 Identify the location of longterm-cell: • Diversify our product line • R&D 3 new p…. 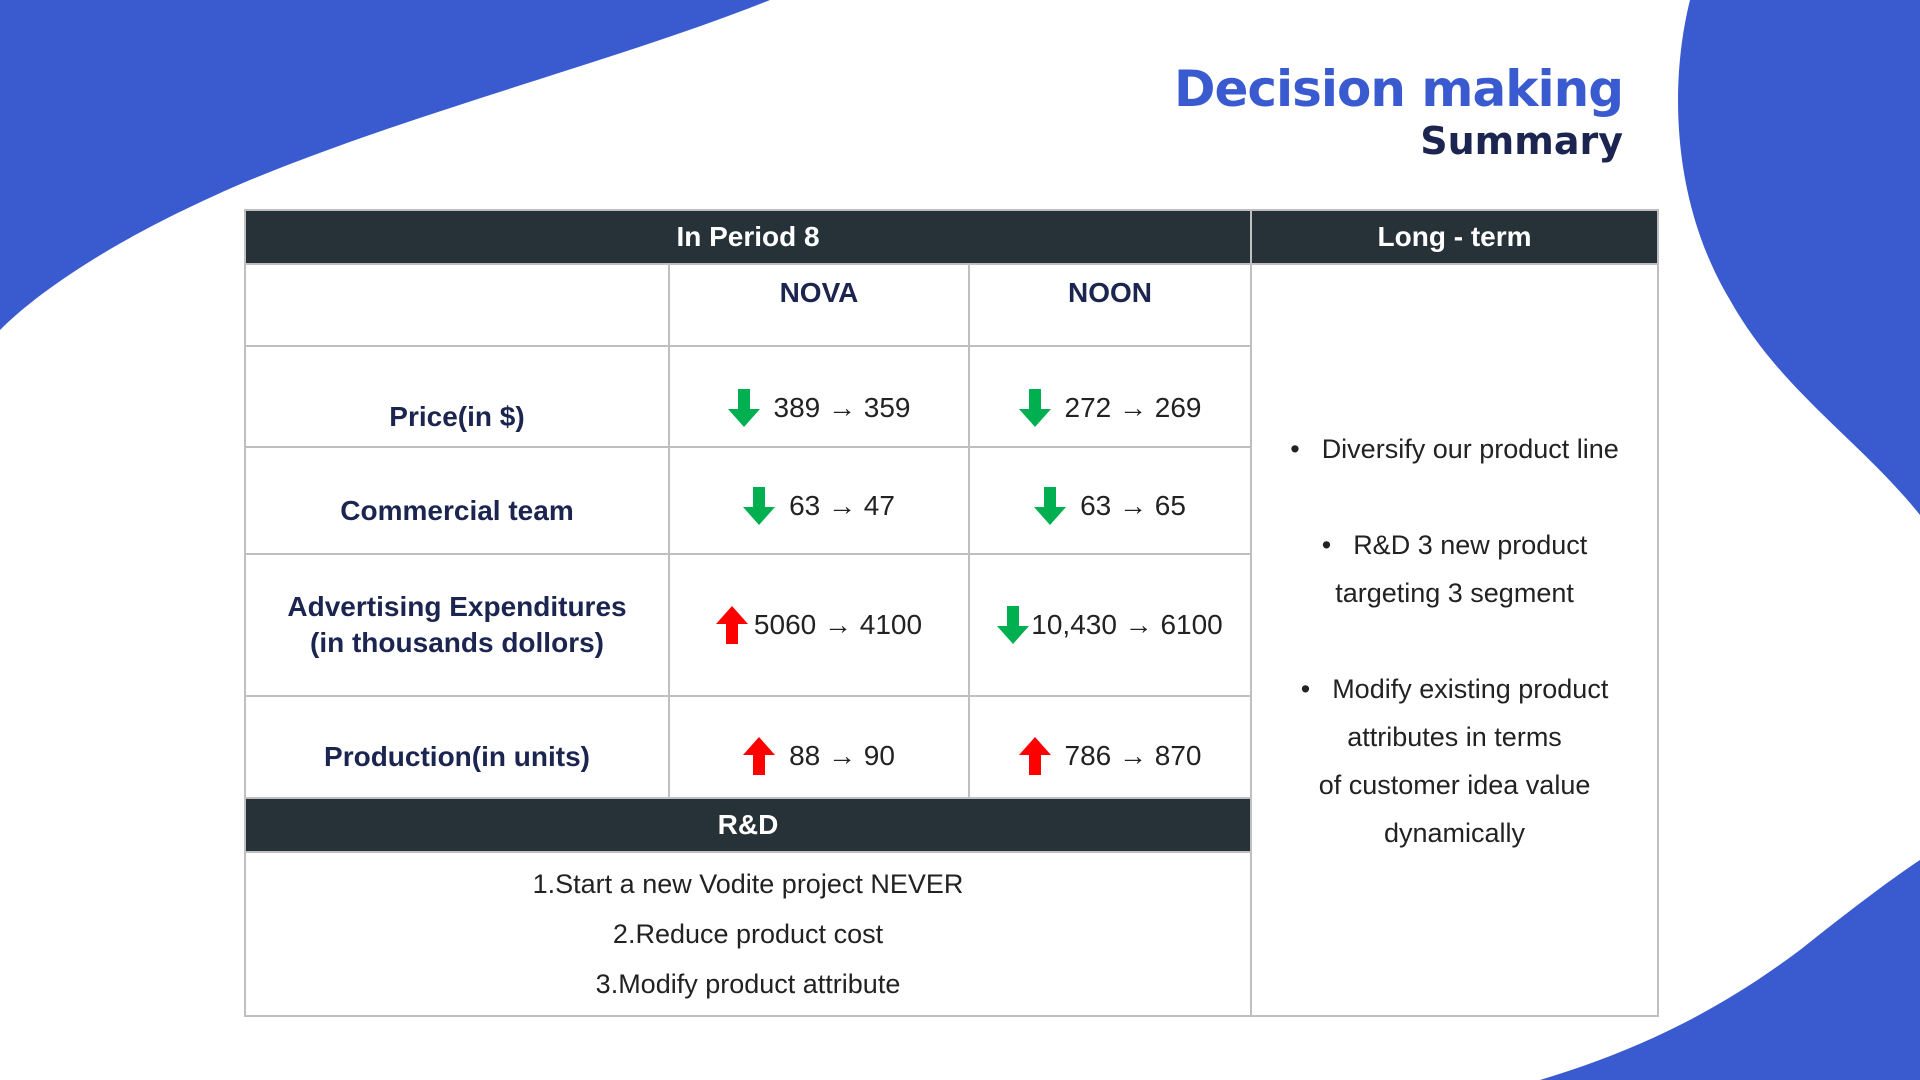
(1455, 640).